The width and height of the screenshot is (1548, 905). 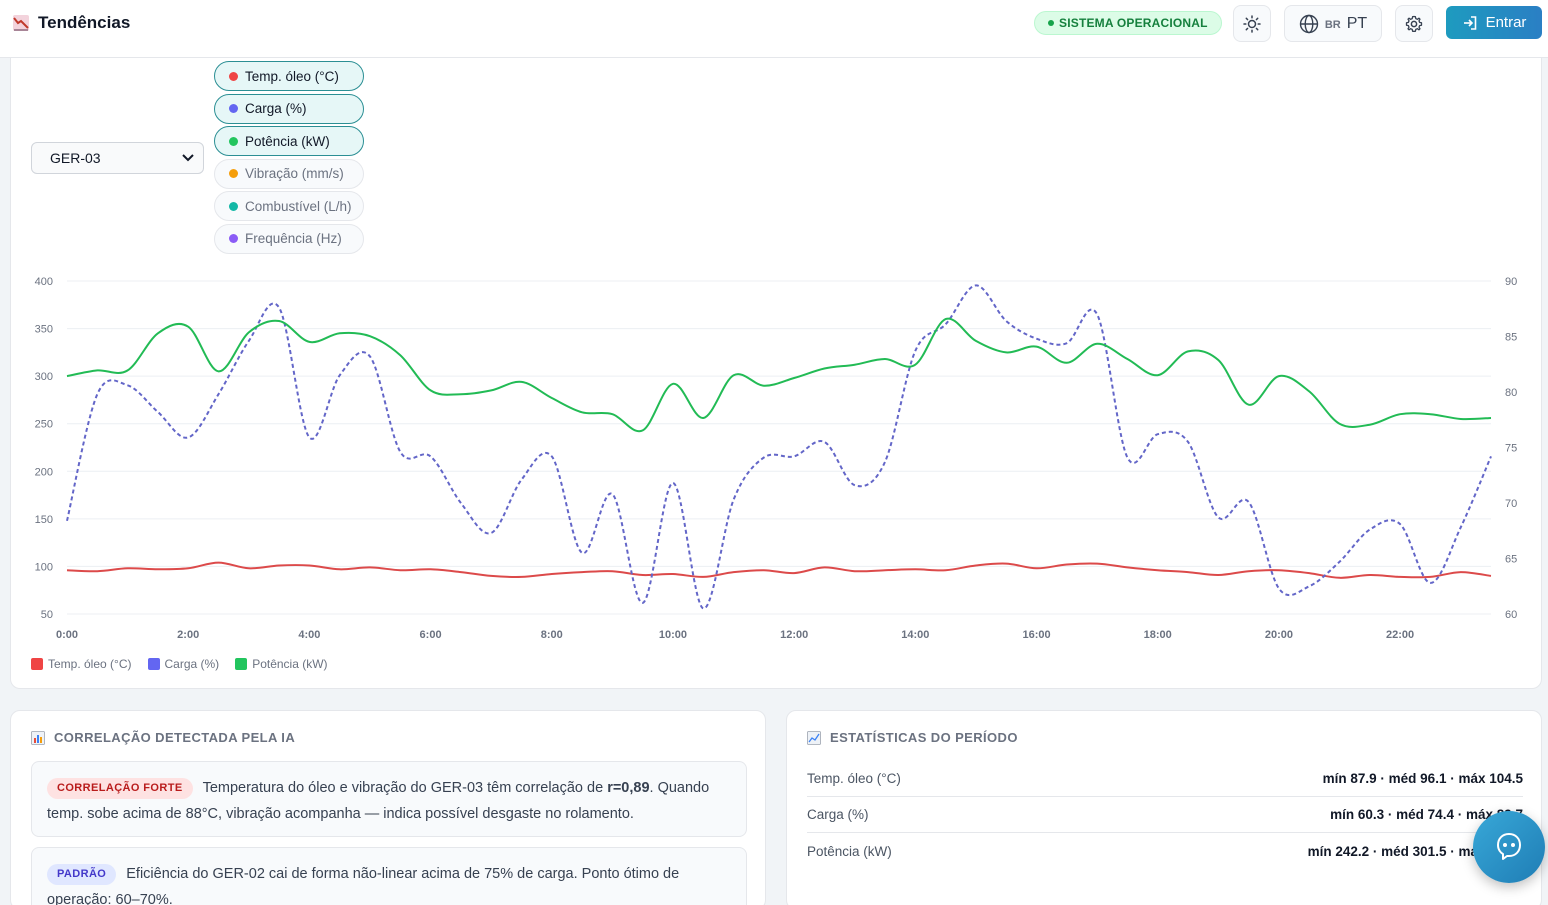 I want to click on top-bar: Tendências SISTEMA OPERACIONAL BR PT, so click(x=774, y=29).